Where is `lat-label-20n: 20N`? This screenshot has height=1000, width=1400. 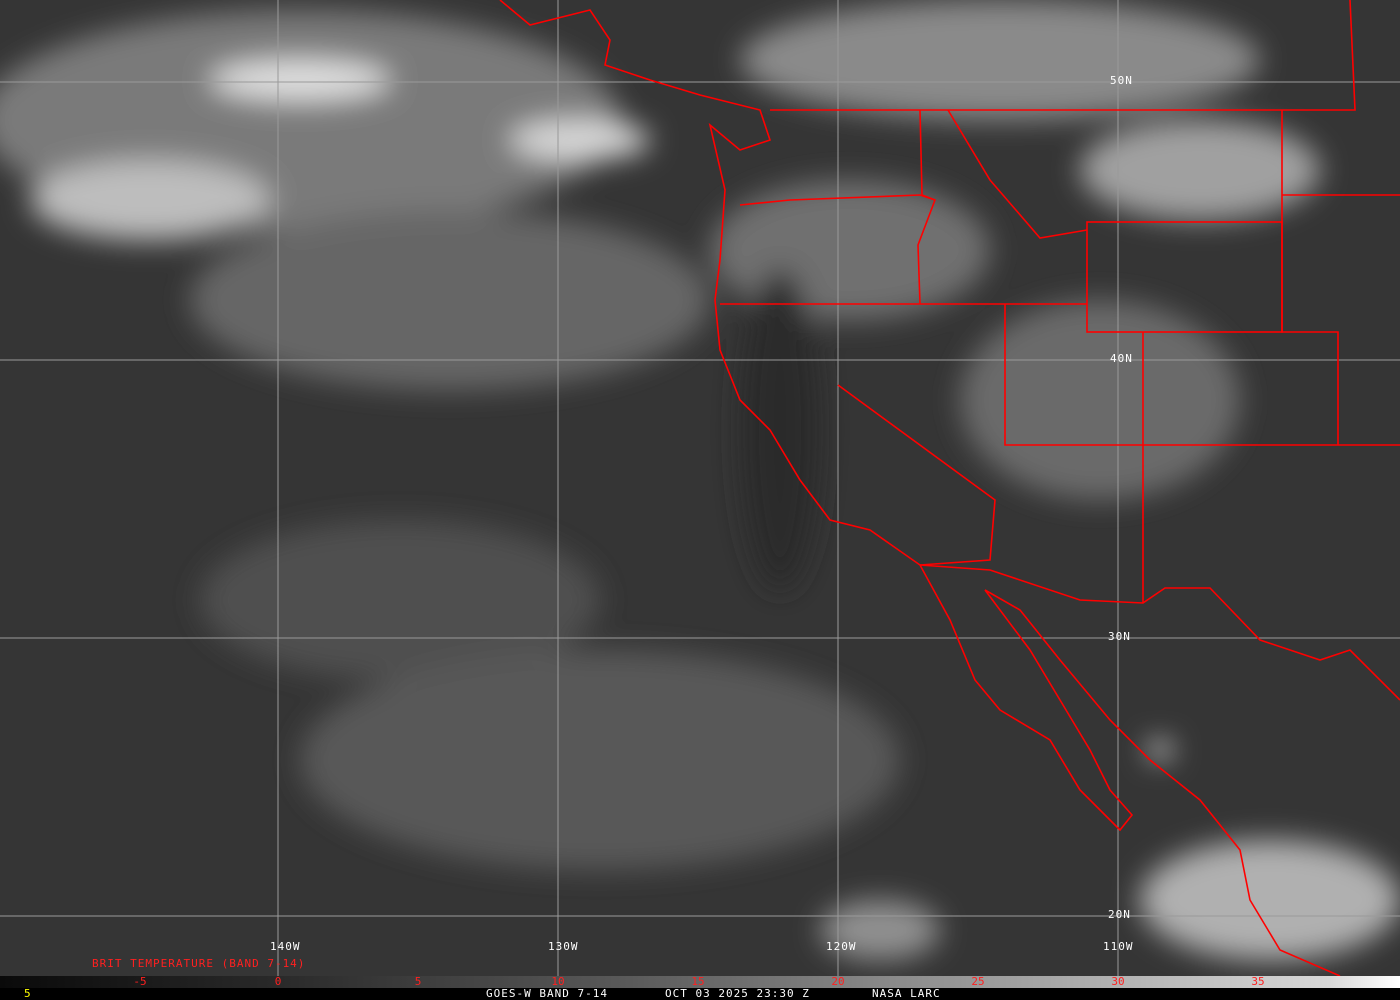
lat-label-20n: 20N is located at coordinates (1119, 914).